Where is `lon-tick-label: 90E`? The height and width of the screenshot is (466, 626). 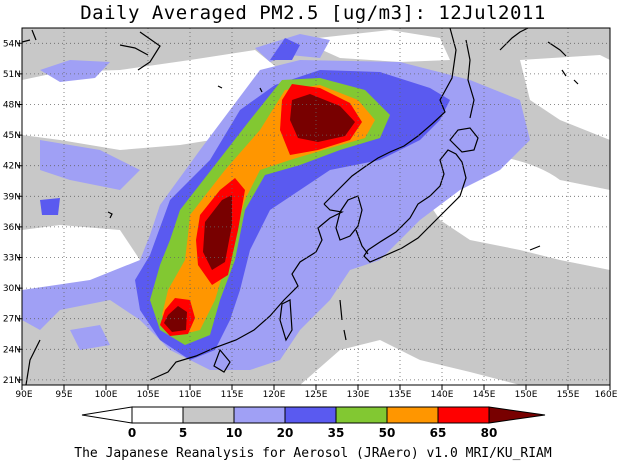 lon-tick-label: 90E is located at coordinates (23, 395).